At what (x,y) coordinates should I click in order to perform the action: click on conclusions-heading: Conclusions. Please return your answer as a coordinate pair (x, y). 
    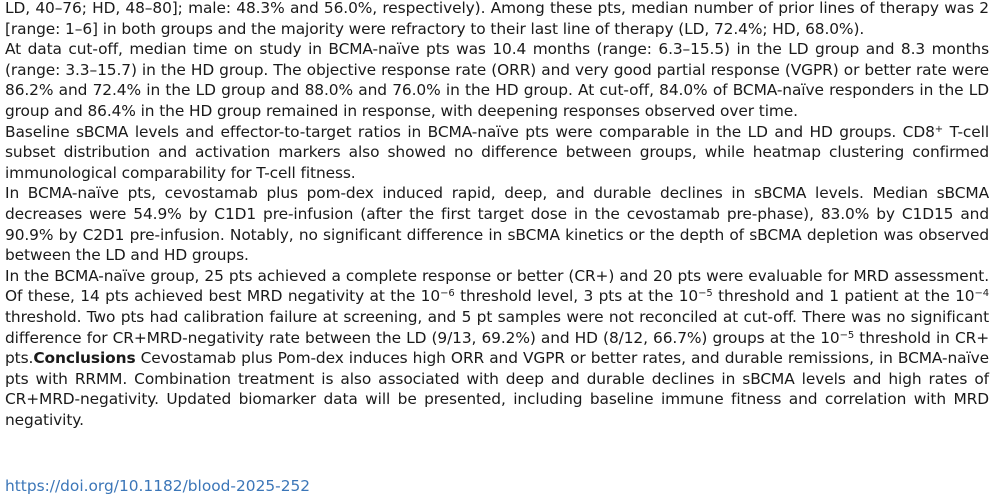
    Looking at the image, I should click on (84, 358).